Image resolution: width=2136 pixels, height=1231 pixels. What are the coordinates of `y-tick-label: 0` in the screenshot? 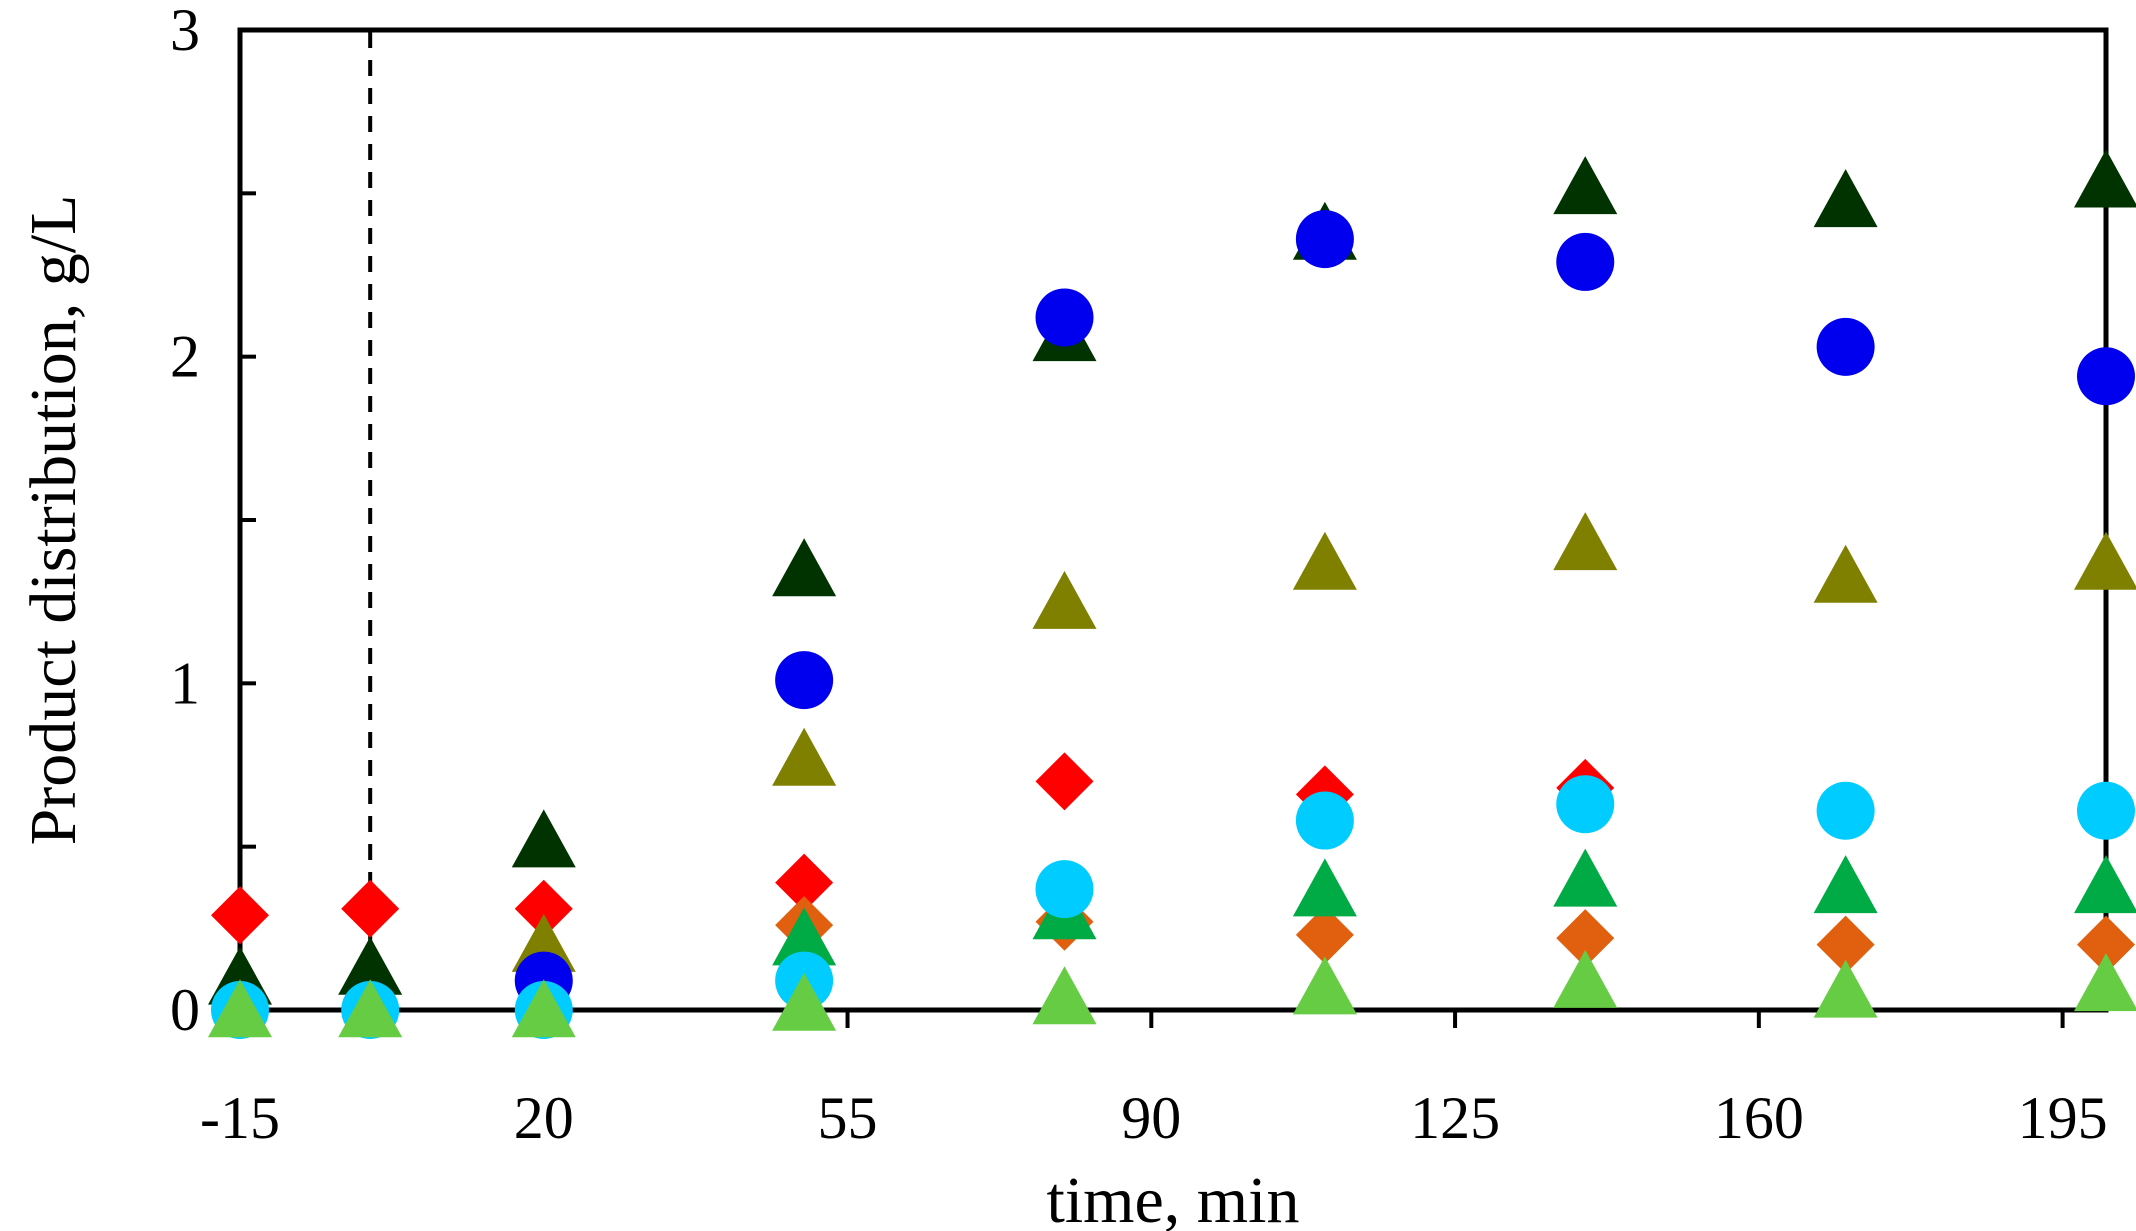 It's located at (185, 1010).